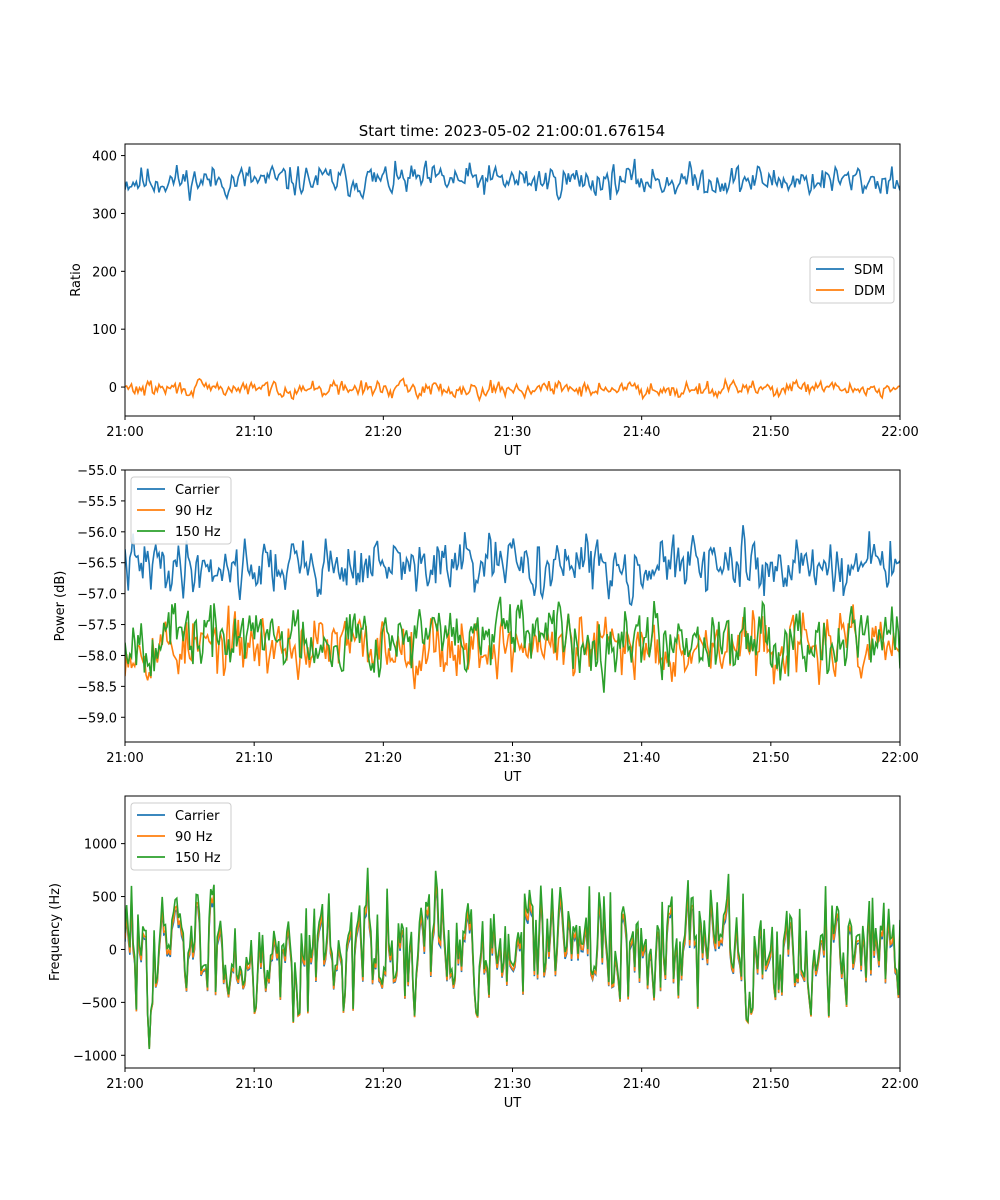 The width and height of the screenshot is (1000, 1200). Describe the element at coordinates (869, 291) in the screenshot. I see `legend-entry: DDM` at that location.